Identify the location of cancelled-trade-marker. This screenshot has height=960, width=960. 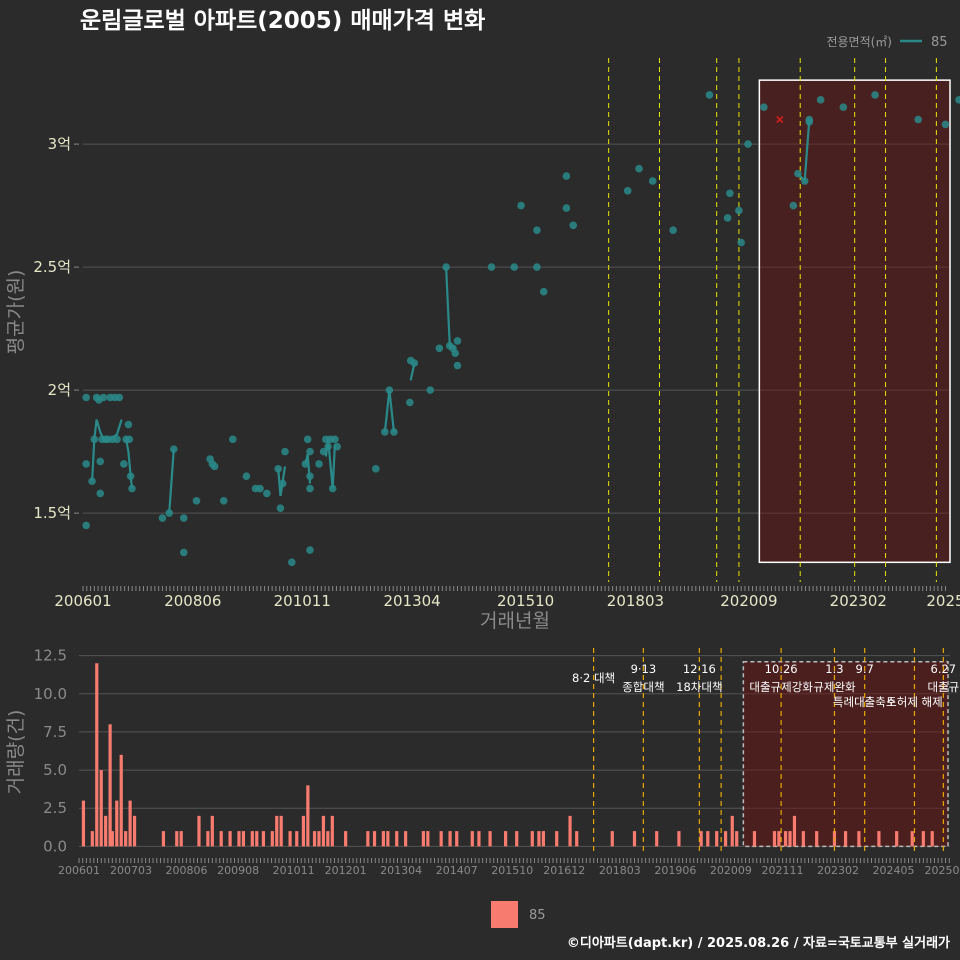
(780, 119).